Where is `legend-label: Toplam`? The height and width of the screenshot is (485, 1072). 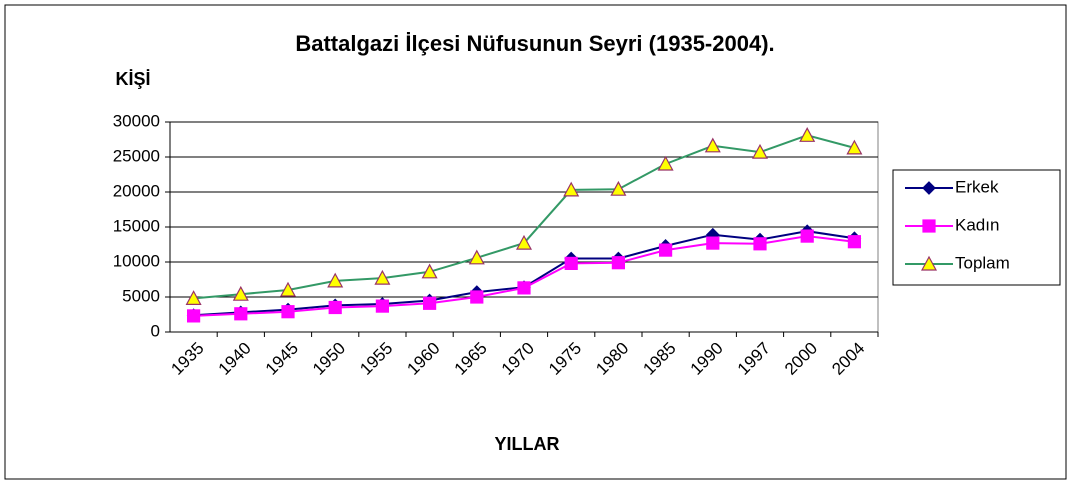 legend-label: Toplam is located at coordinates (982, 262).